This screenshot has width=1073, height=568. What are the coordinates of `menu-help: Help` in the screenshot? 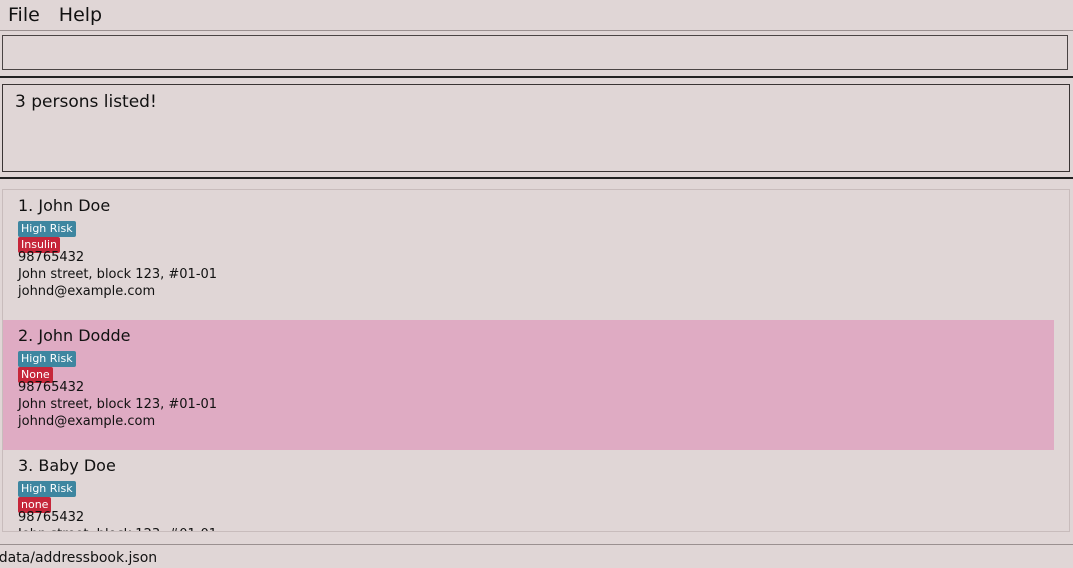 It's located at (80, 15).